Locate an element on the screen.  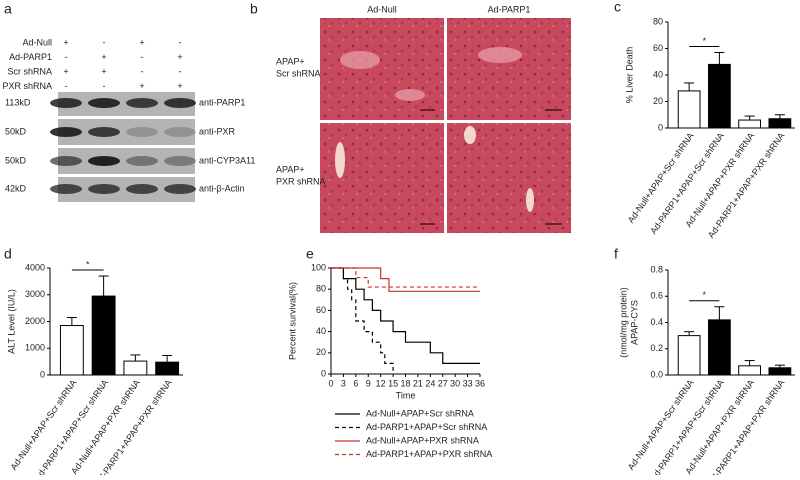
band-size: 113kD is located at coordinates (18, 102).